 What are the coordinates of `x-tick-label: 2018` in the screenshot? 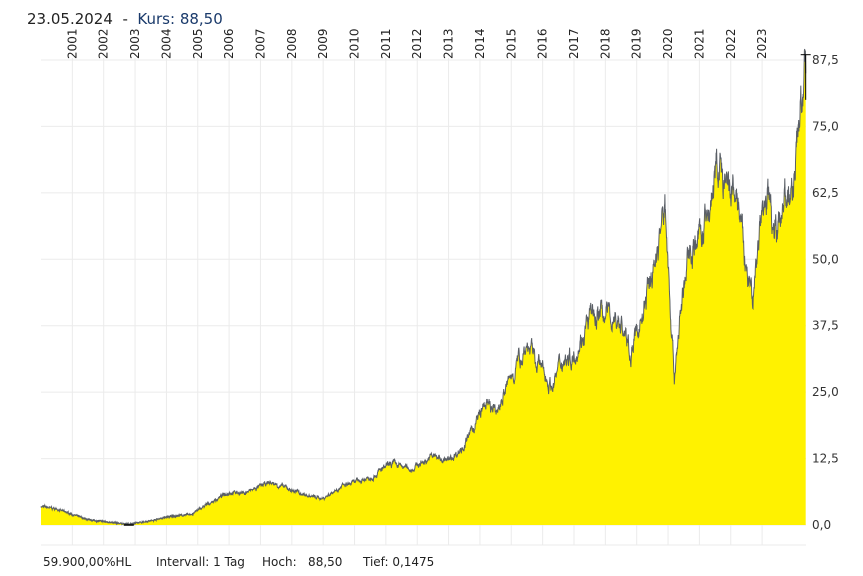 It's located at (605, 43).